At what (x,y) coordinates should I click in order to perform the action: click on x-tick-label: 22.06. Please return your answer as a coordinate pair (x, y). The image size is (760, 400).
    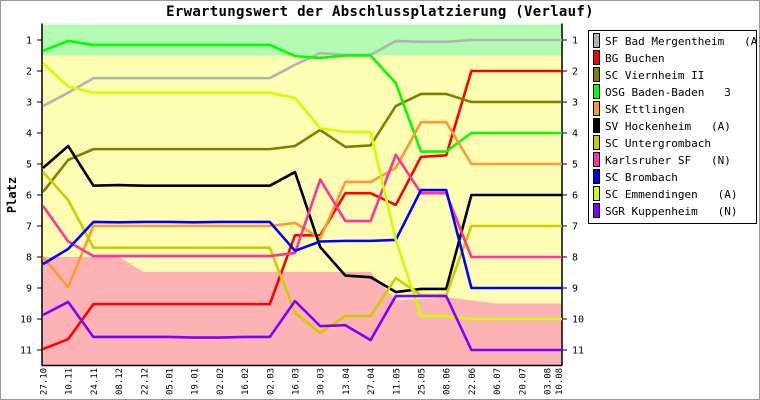
    Looking at the image, I should click on (473, 381).